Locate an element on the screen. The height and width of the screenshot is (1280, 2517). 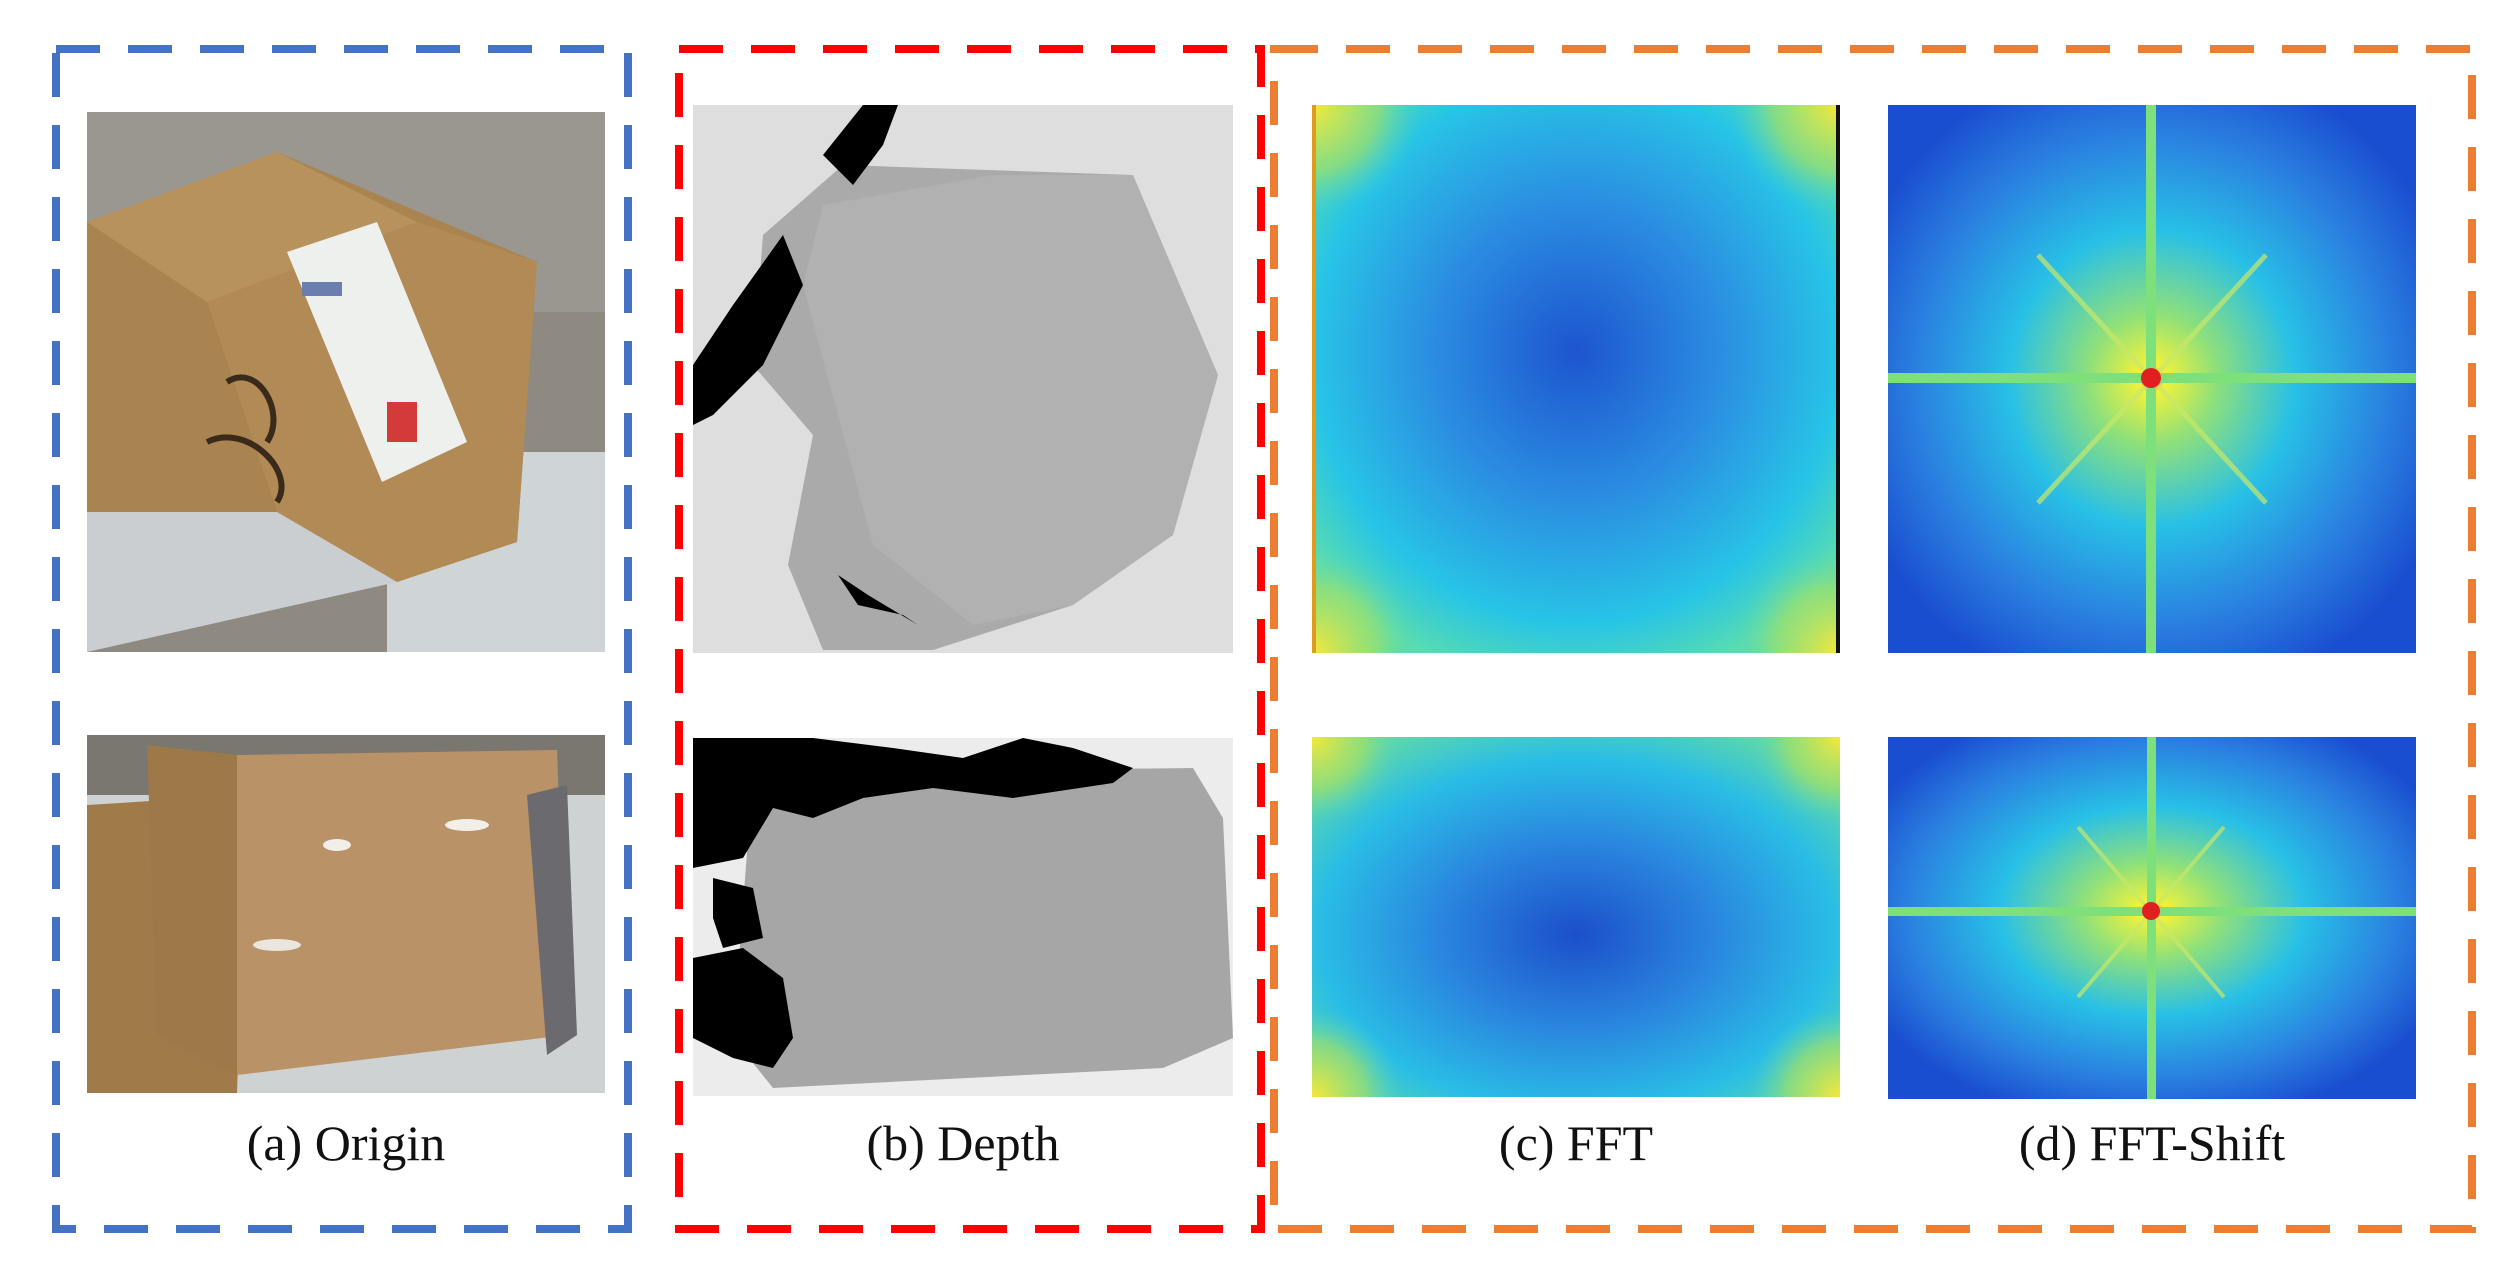
fft-caption: (c) FFT is located at coordinates (1576, 1143).